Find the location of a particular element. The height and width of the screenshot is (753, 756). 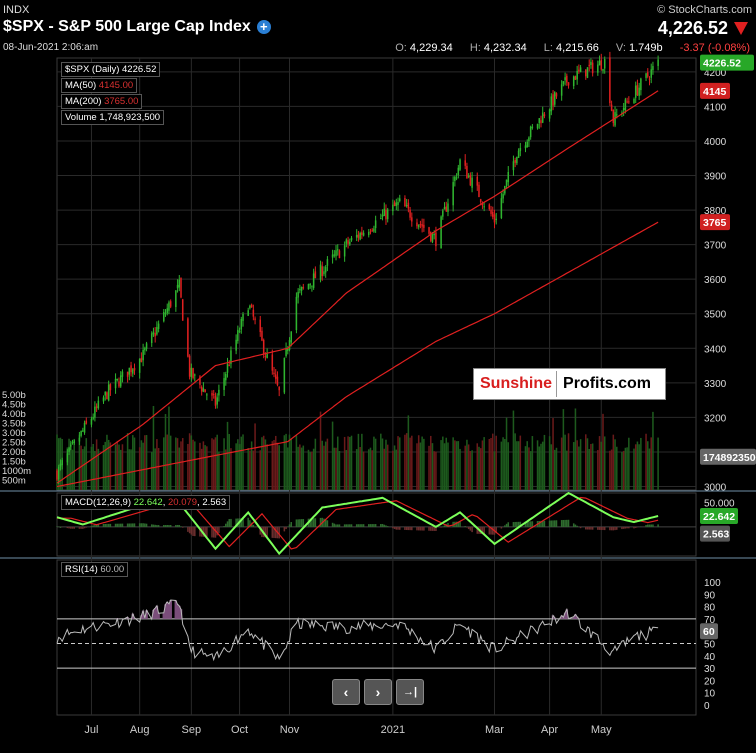

rsi-overbought-fill is located at coordinates (348, 609).